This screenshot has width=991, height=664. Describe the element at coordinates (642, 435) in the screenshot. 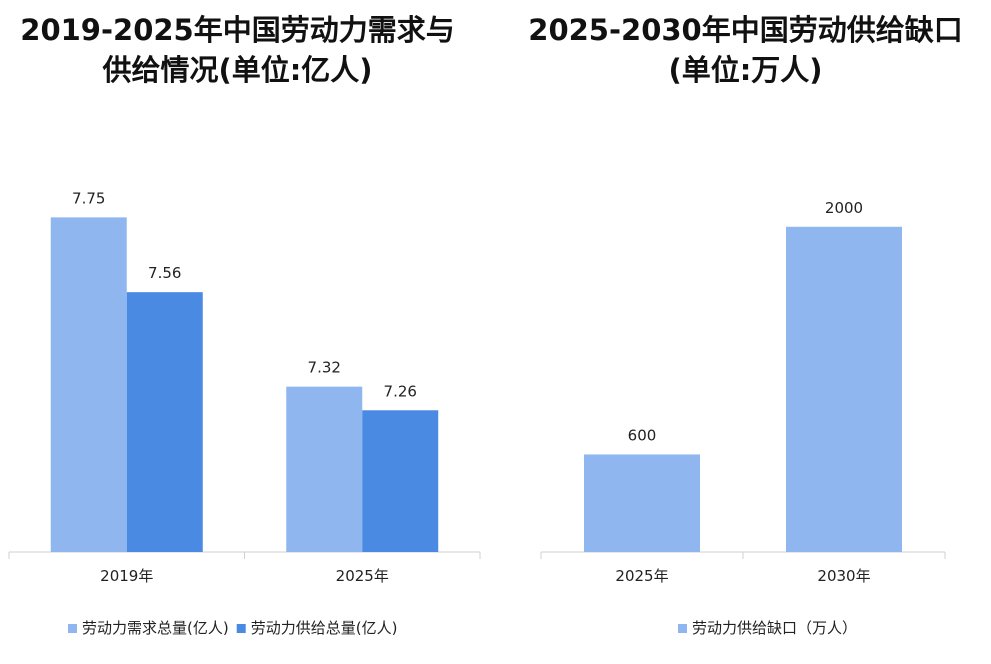

I see `right-data-label-1-1: 600` at that location.